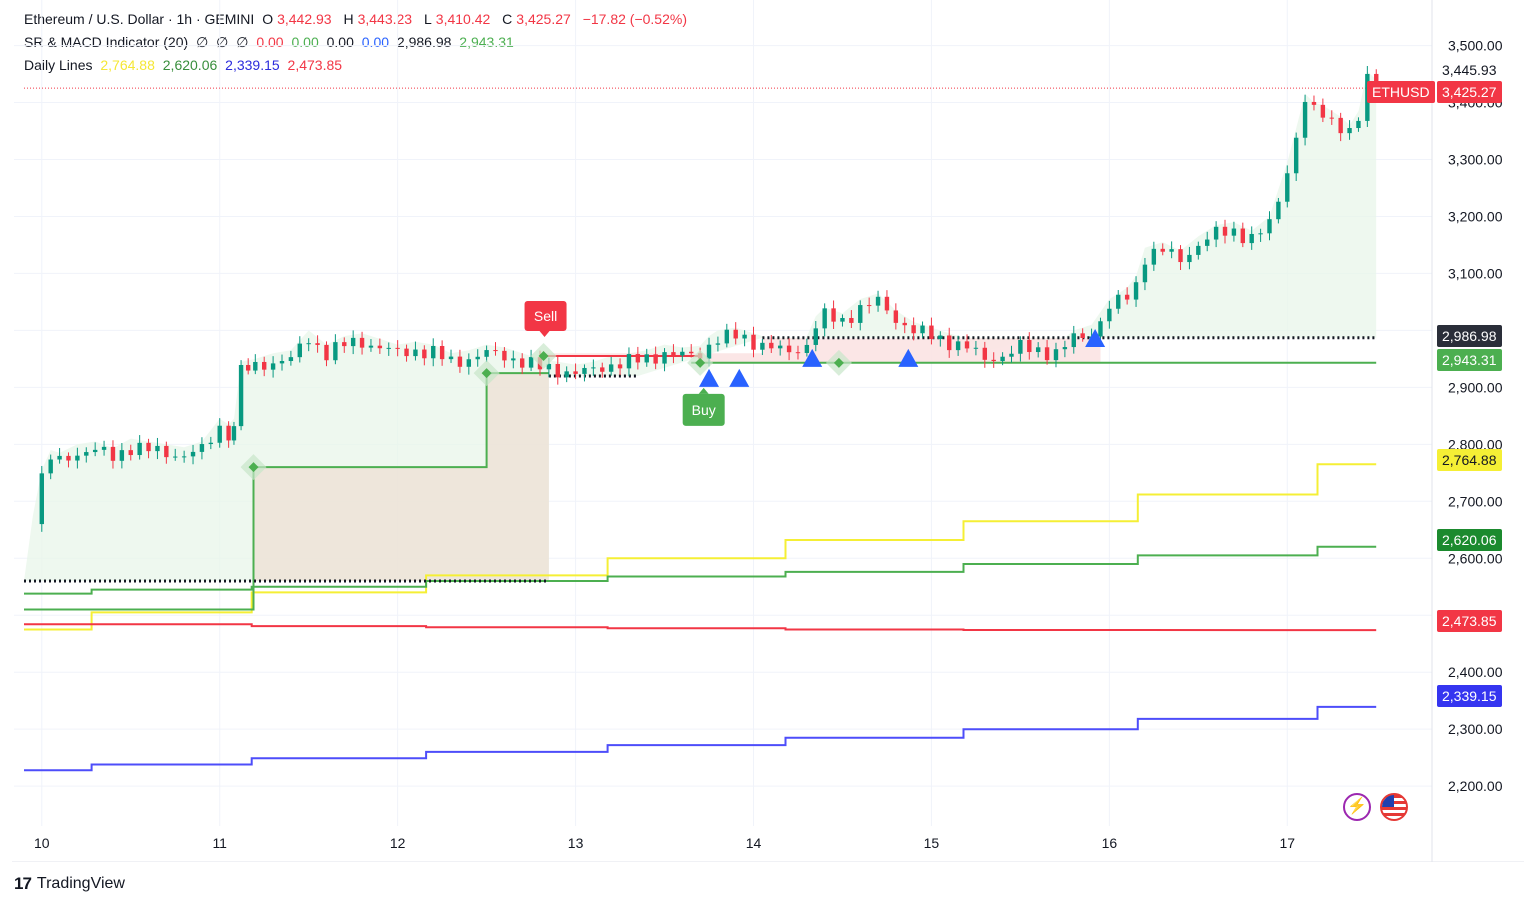 The width and height of the screenshot is (1536, 908). Describe the element at coordinates (1475, 160) in the screenshot. I see `price-axis-label: 3,300.00` at that location.